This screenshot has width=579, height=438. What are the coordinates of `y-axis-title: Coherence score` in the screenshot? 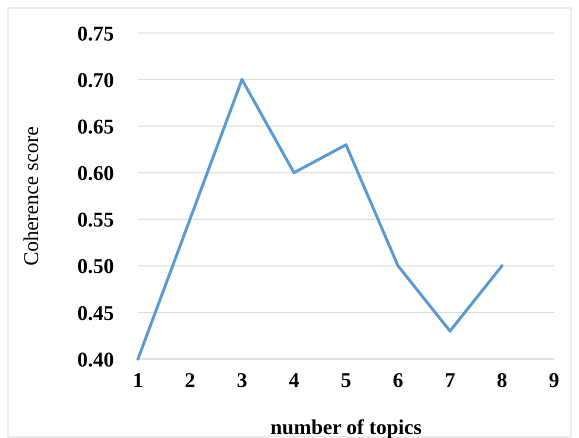 It's located at (31, 196).